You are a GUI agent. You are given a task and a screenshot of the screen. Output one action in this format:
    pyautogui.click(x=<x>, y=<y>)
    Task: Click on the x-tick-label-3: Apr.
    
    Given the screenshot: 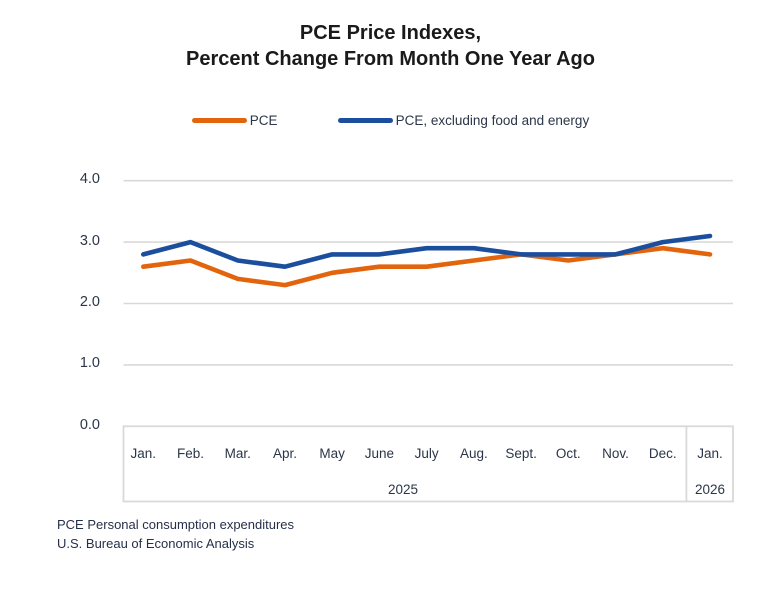 What is the action you would take?
    pyautogui.click(x=284, y=453)
    